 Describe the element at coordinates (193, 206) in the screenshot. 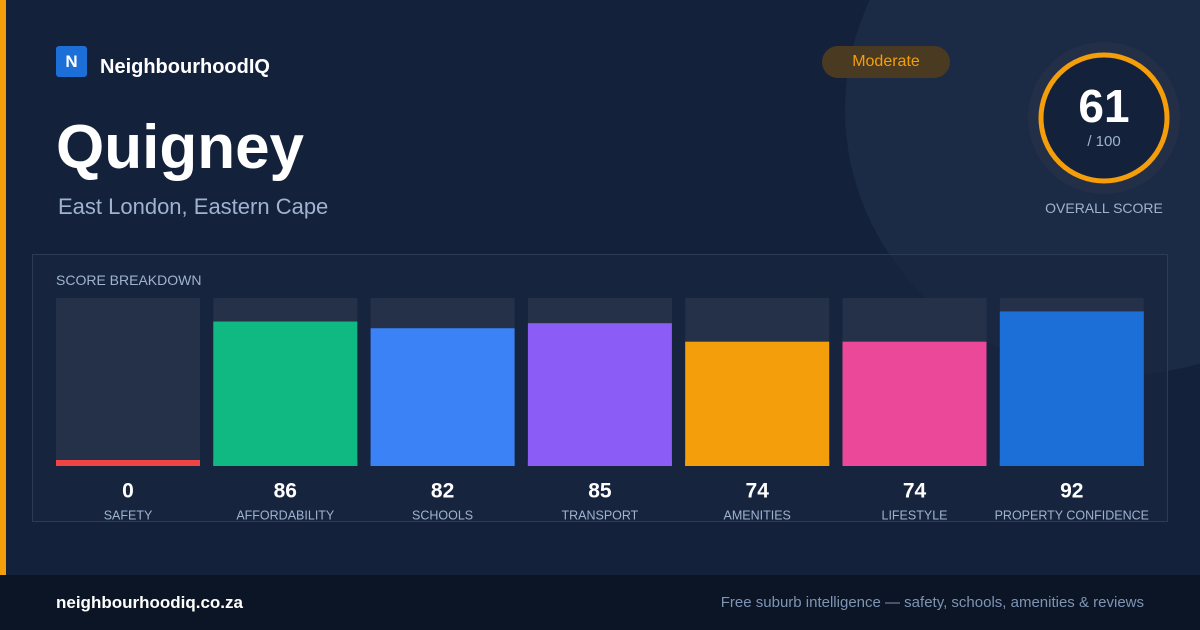

I see `subtitle: East London, Eastern Cape` at that location.